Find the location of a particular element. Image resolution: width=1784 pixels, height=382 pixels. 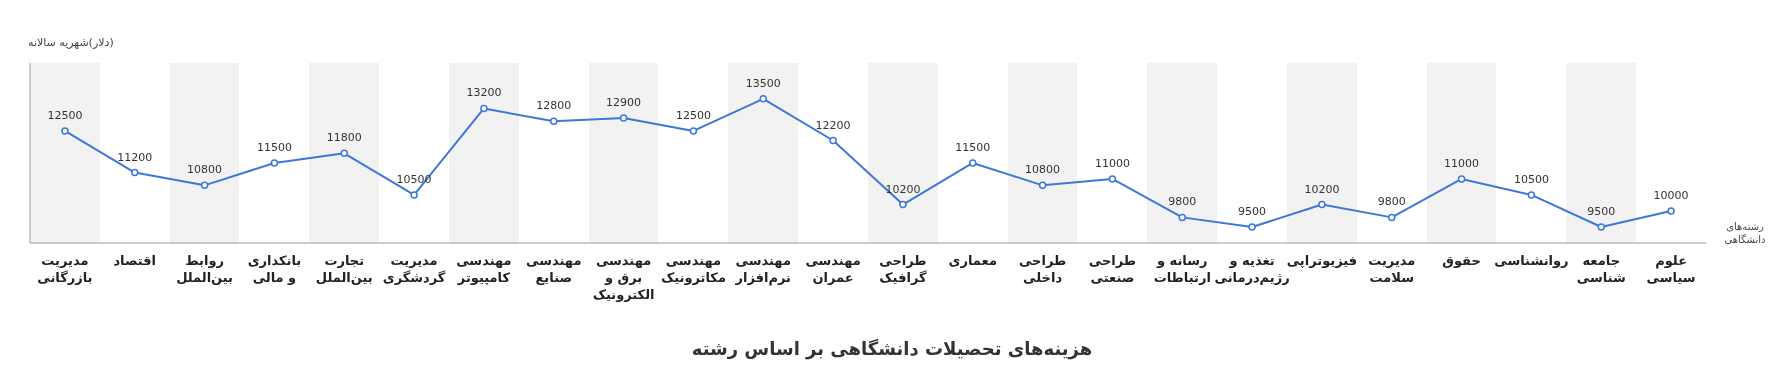

x-tick-label: روانشناسی is located at coordinates (1531, 260).